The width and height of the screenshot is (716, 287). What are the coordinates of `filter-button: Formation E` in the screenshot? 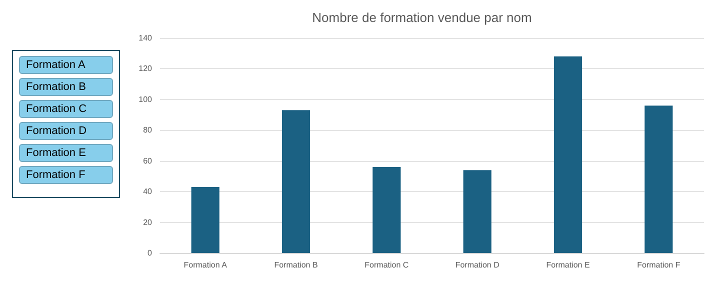 It's located at (66, 153).